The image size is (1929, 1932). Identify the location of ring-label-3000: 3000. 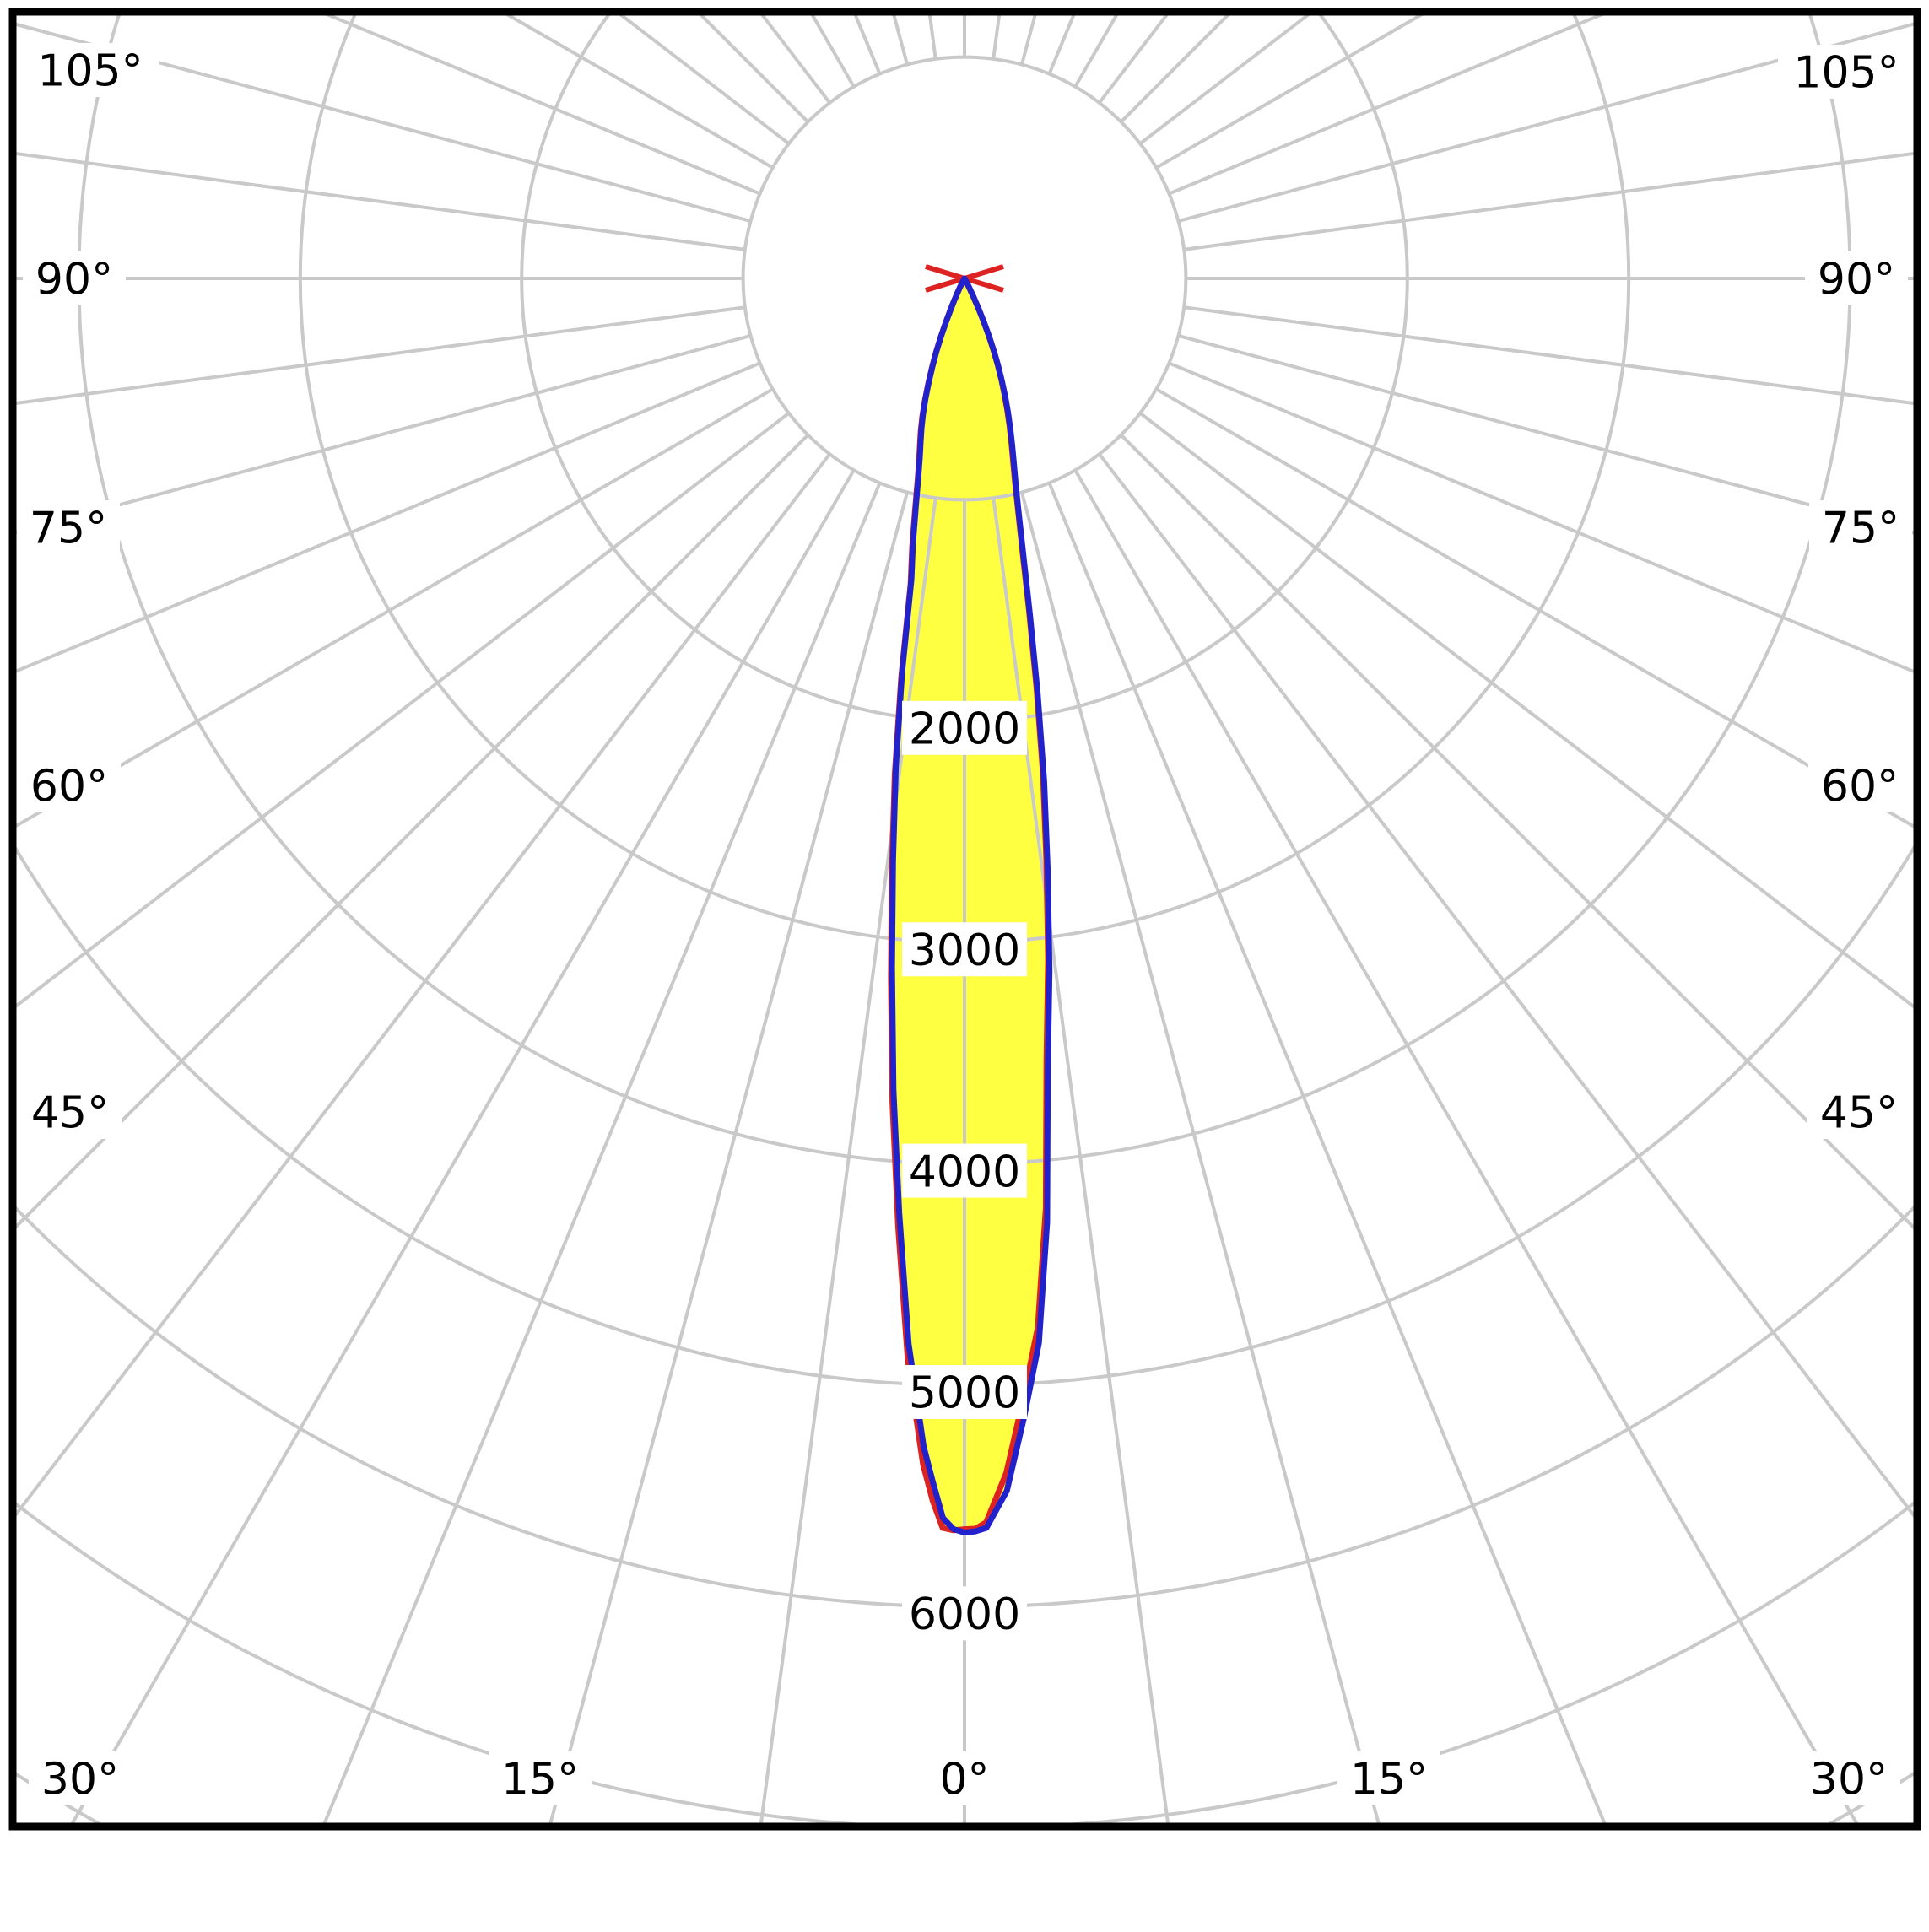
(964, 951).